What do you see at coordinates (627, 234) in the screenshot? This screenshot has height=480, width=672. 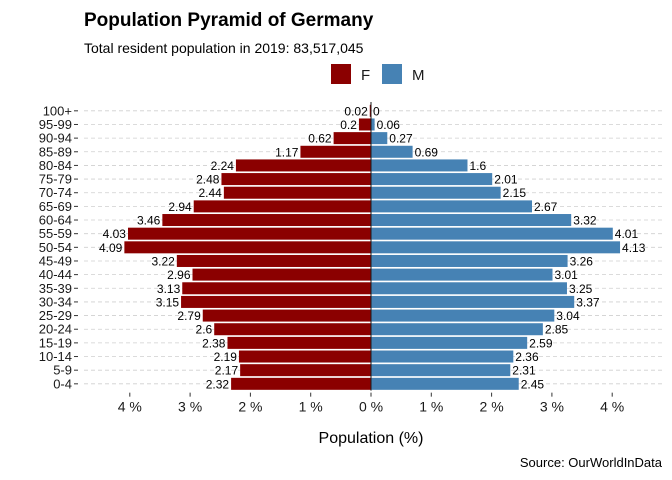 I see `data-label-male-55-59: 4.01` at bounding box center [627, 234].